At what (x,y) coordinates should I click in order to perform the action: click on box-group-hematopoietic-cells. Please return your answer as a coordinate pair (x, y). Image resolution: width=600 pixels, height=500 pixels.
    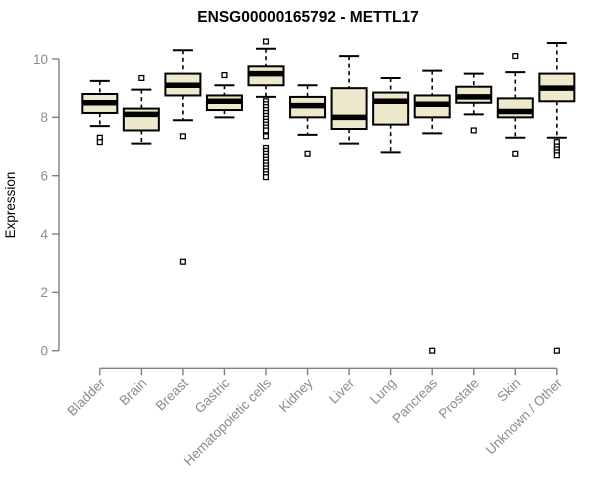
    Looking at the image, I should click on (266, 109).